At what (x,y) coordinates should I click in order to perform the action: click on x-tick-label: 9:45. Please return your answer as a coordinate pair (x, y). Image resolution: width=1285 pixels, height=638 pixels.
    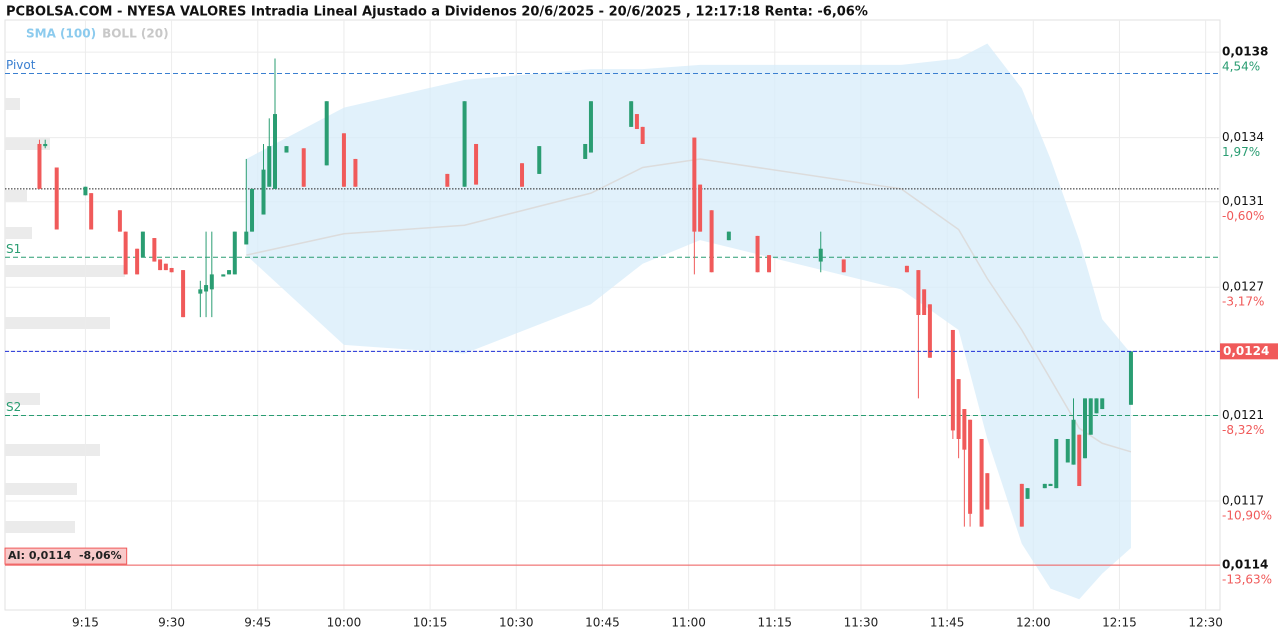
    Looking at the image, I should click on (257, 623).